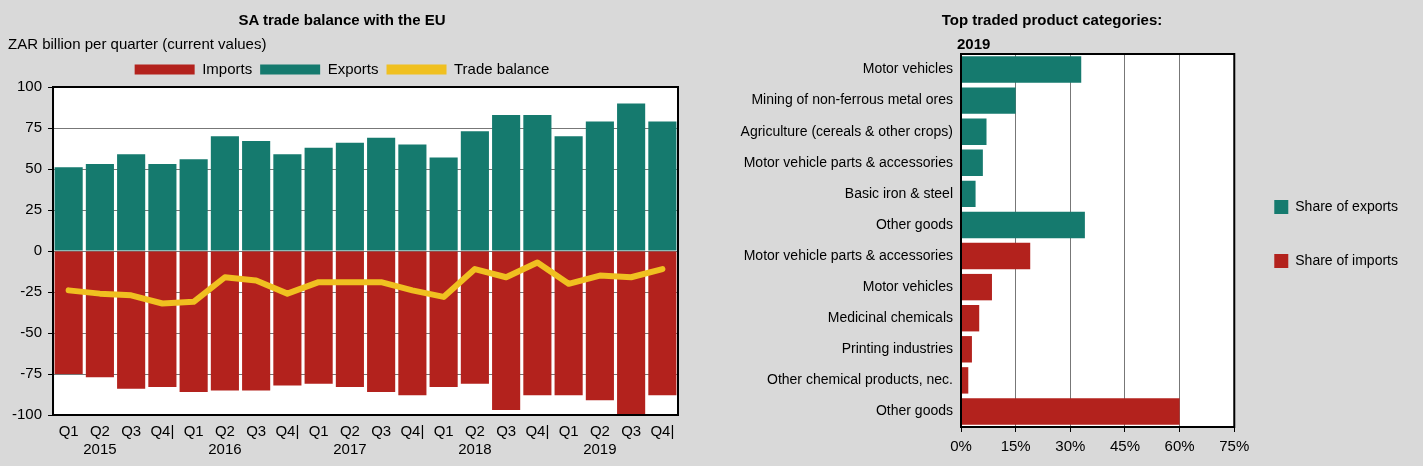 This screenshot has height=466, width=1423. What do you see at coordinates (1179, 446) in the screenshot?
I see `x-tick-label: 60%` at bounding box center [1179, 446].